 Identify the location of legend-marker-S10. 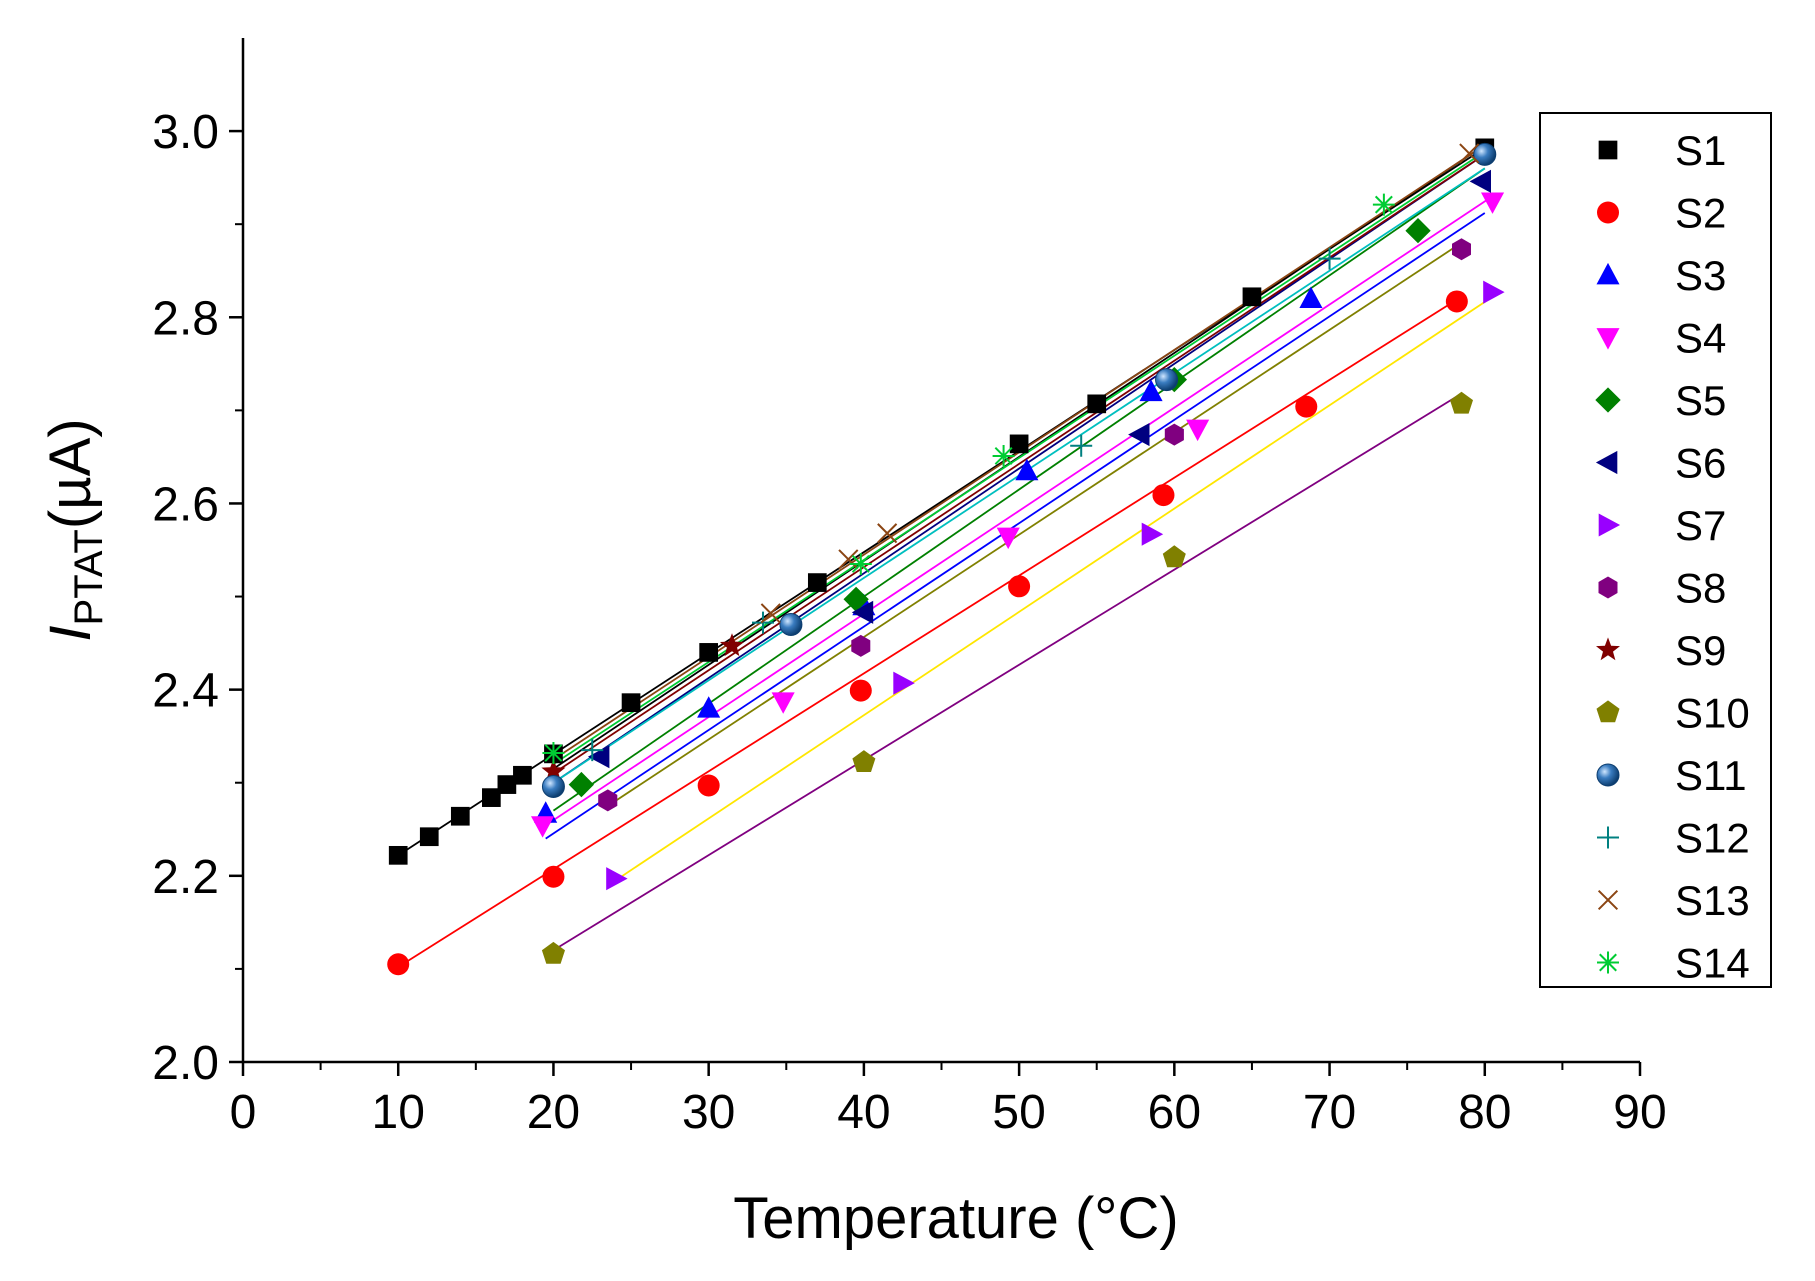
(1608, 711).